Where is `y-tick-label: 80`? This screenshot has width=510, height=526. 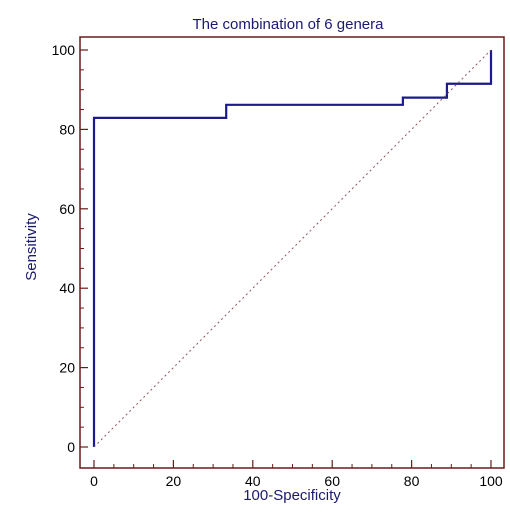
y-tick-label: 80 is located at coordinates (67, 129).